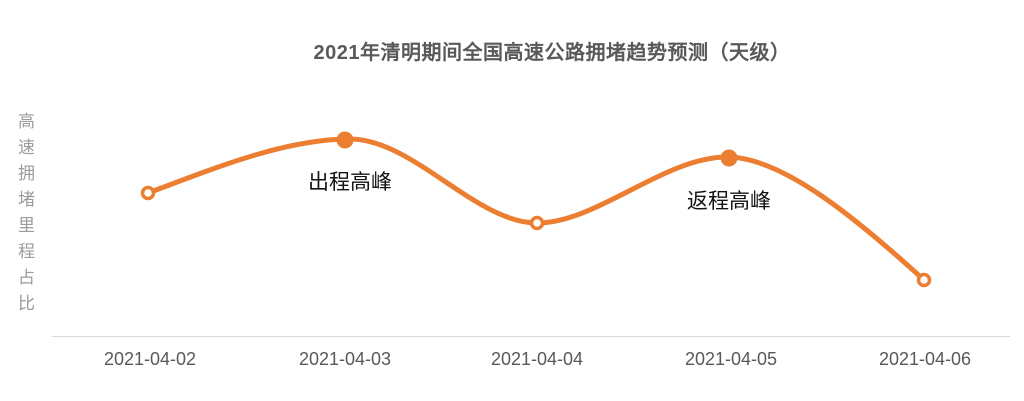  Describe the element at coordinates (925, 359) in the screenshot. I see `x-tick-2021-04-06: 2021-04-06` at that location.